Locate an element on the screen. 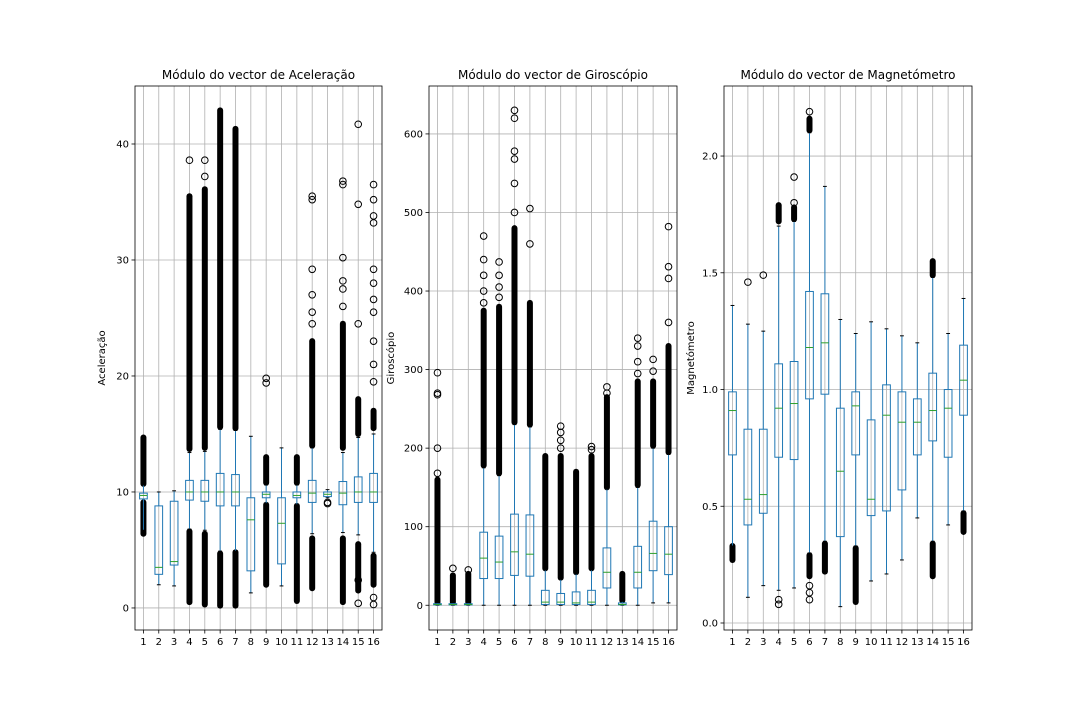 This screenshot has width=1080, height=720. mag-y-tick-label: 0.0 is located at coordinates (710, 623).